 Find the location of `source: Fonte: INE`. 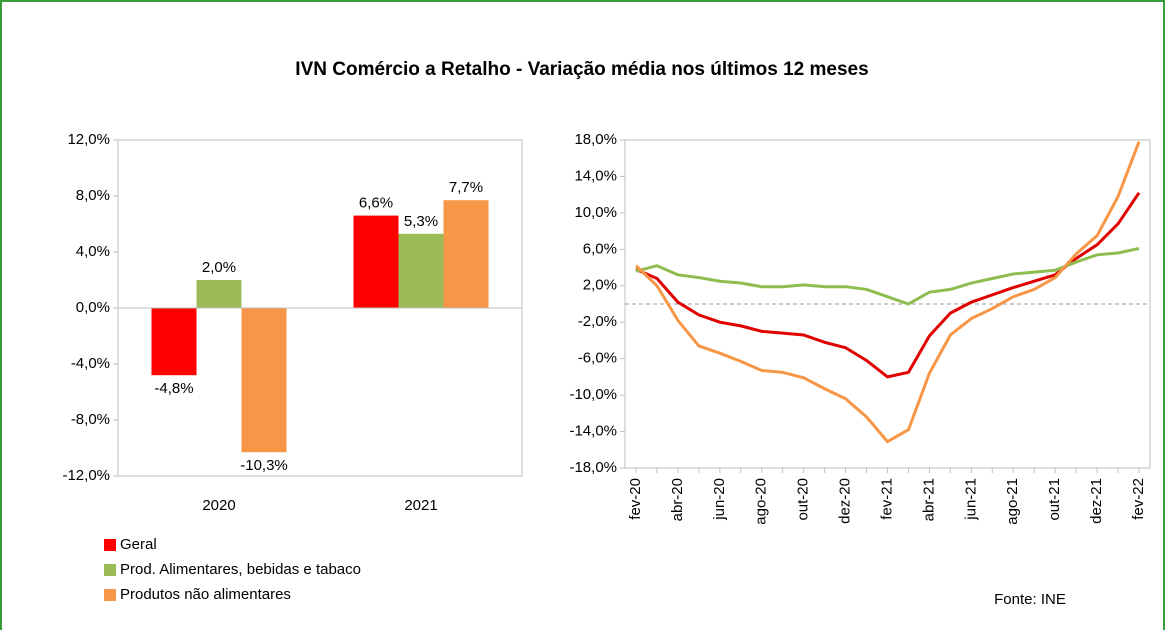

source: Fonte: INE is located at coordinates (1030, 599).